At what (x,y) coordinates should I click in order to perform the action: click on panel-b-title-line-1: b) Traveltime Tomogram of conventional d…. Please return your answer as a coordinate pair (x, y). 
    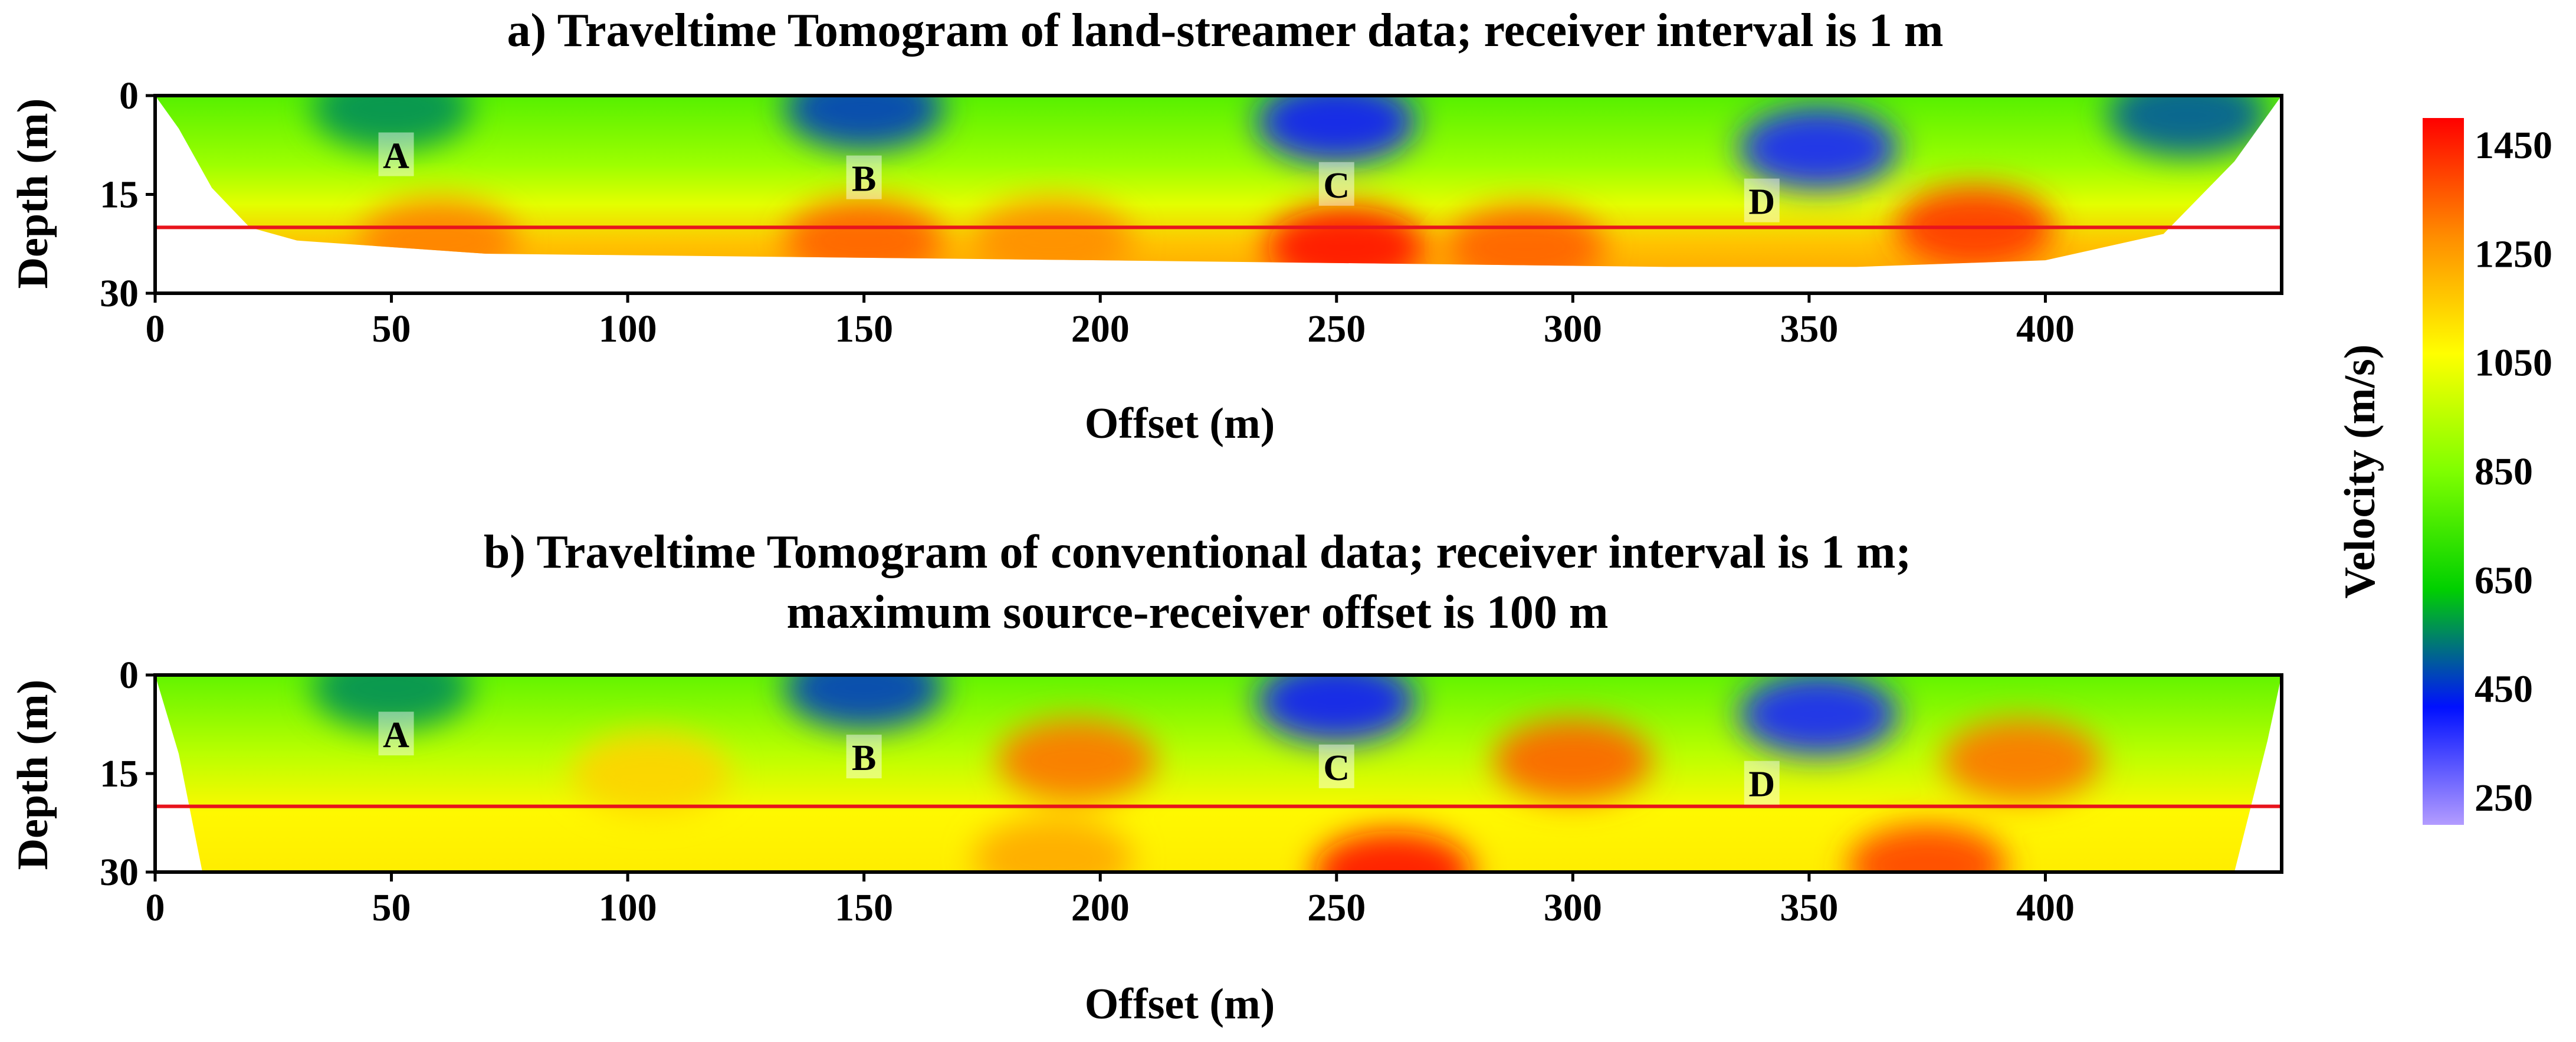
    Looking at the image, I should click on (1197, 552).